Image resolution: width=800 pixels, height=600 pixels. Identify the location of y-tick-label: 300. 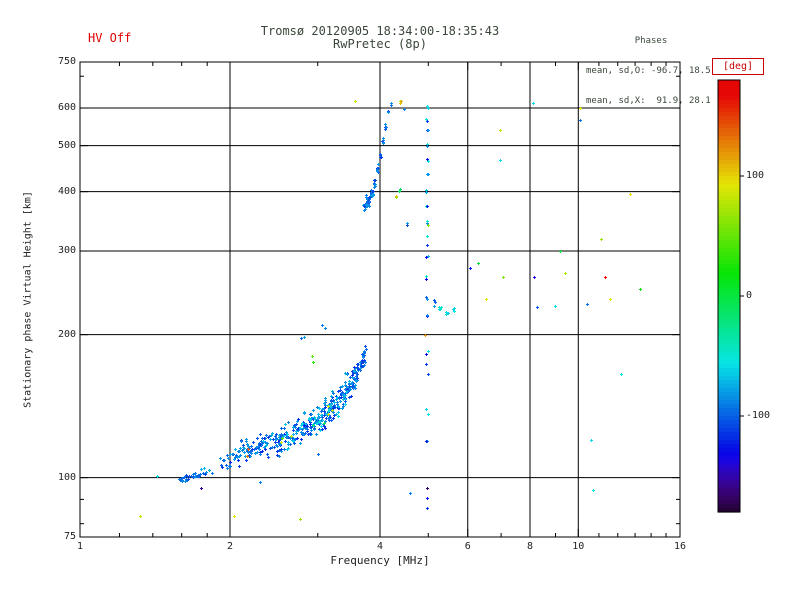
(66, 251).